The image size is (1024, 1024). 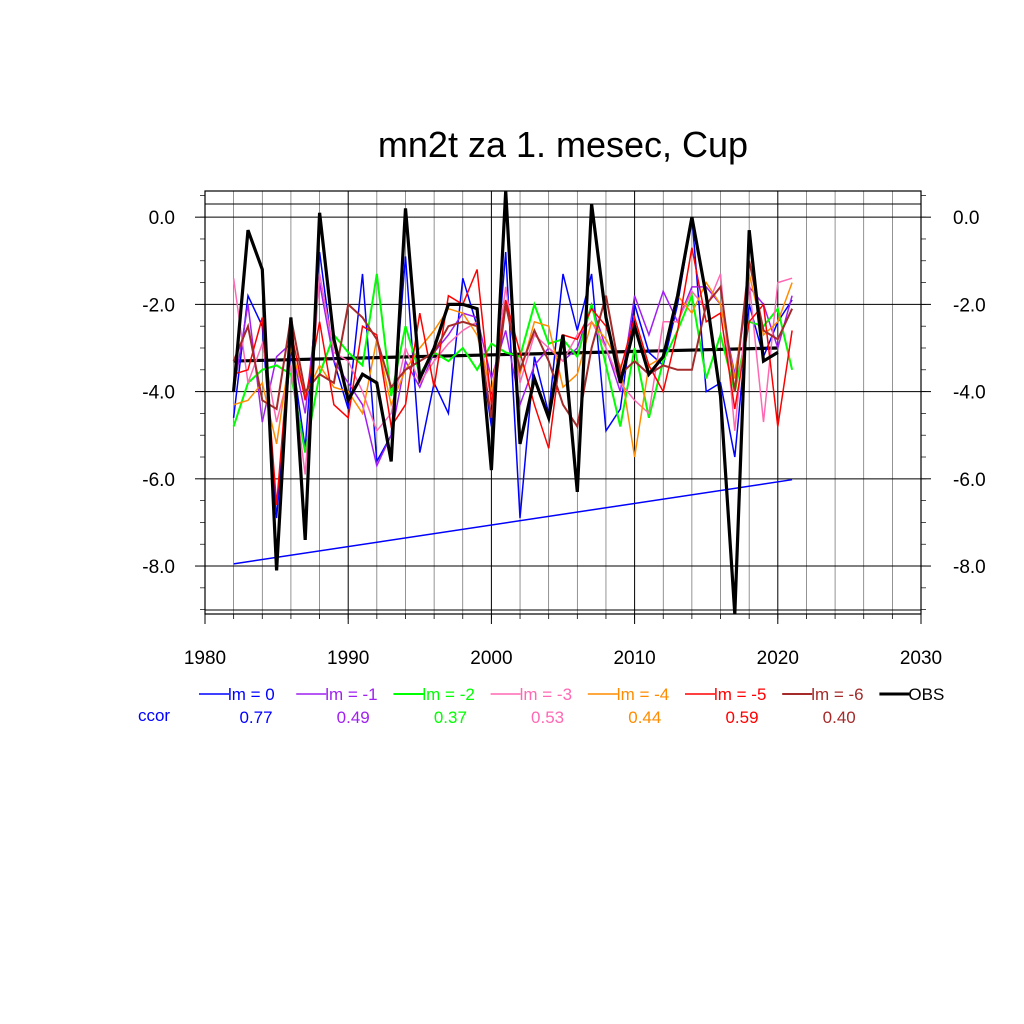 What do you see at coordinates (547, 717) in the screenshot?
I see `legend-ccor-value: 0.53` at bounding box center [547, 717].